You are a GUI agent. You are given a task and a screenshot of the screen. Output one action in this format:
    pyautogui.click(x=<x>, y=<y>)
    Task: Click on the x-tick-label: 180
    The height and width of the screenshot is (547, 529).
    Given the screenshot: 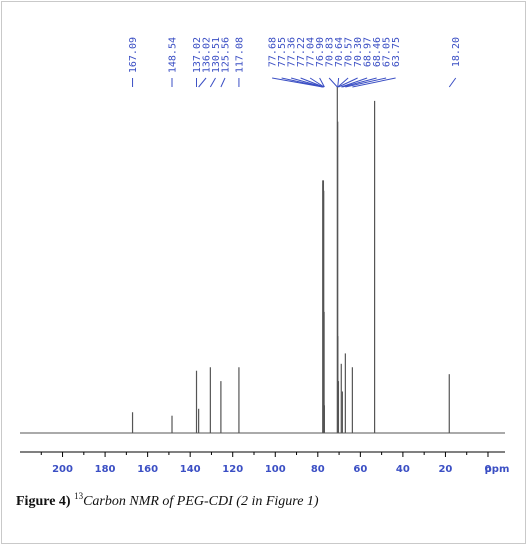 What is the action you would take?
    pyautogui.click(x=105, y=469)
    